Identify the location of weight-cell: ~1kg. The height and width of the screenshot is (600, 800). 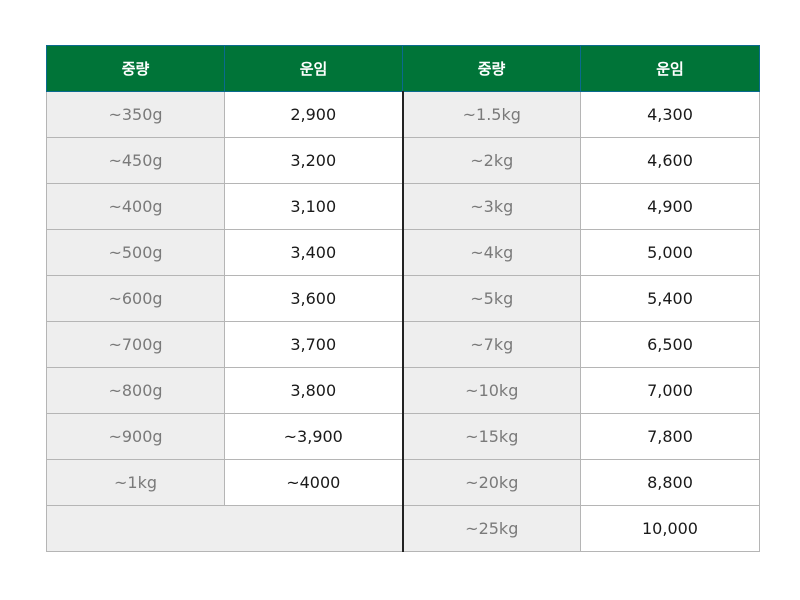
(135, 482).